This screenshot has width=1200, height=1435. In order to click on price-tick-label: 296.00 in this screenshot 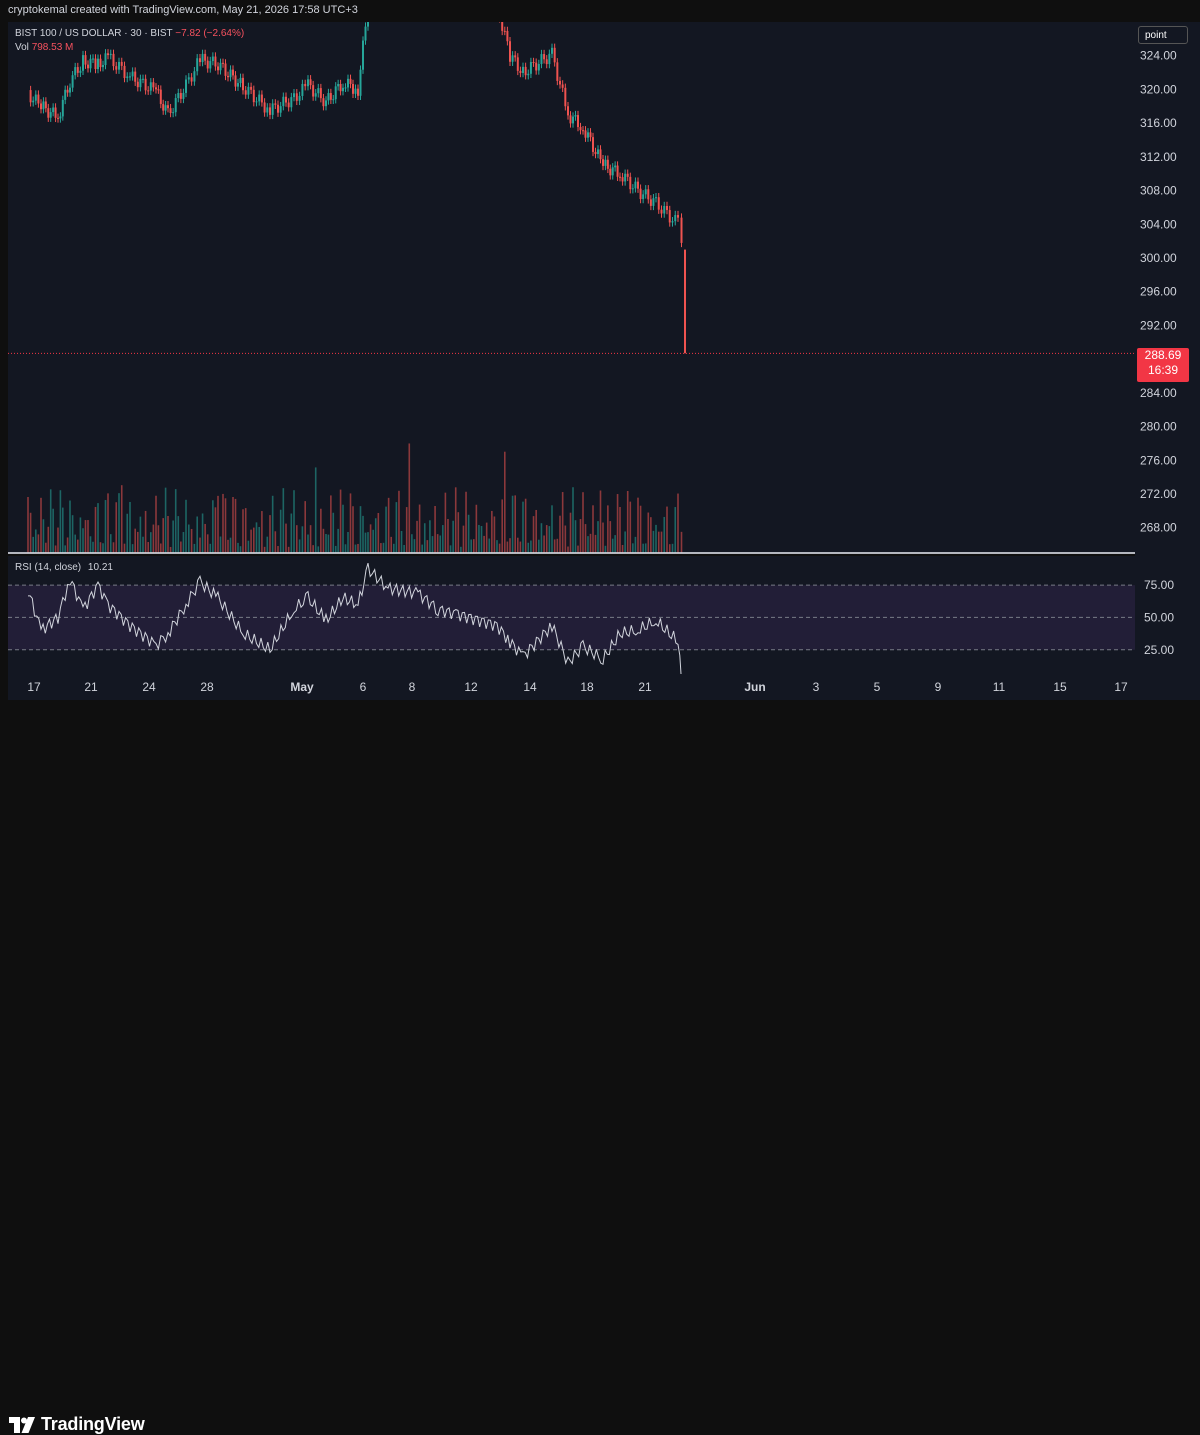, I will do `click(1158, 292)`.